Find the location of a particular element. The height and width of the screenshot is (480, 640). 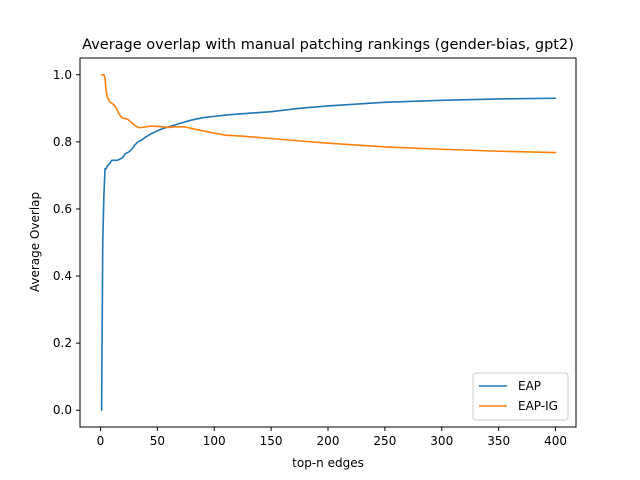

y-axis-label: Average Overlap is located at coordinates (35, 242).